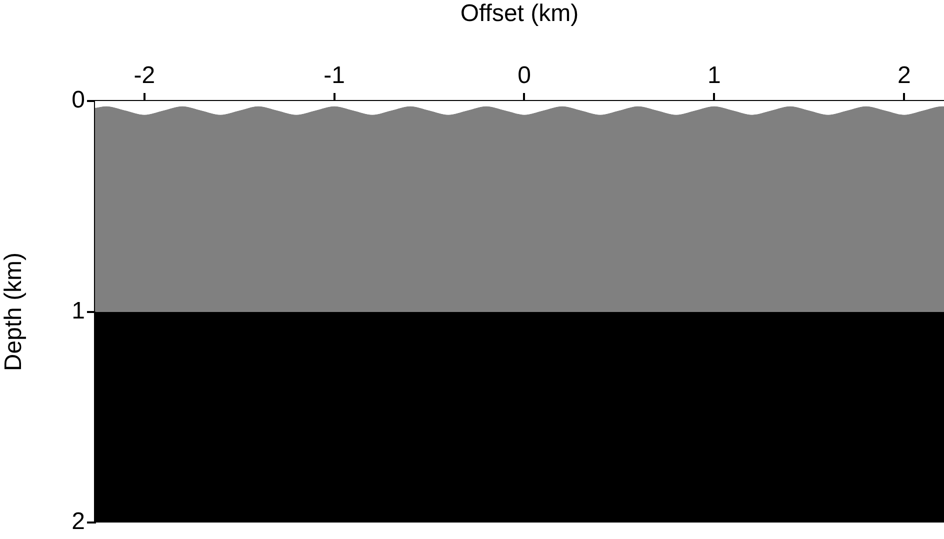 This screenshot has height=539, width=944. I want to click on y-tick-label: 2, so click(78, 522).